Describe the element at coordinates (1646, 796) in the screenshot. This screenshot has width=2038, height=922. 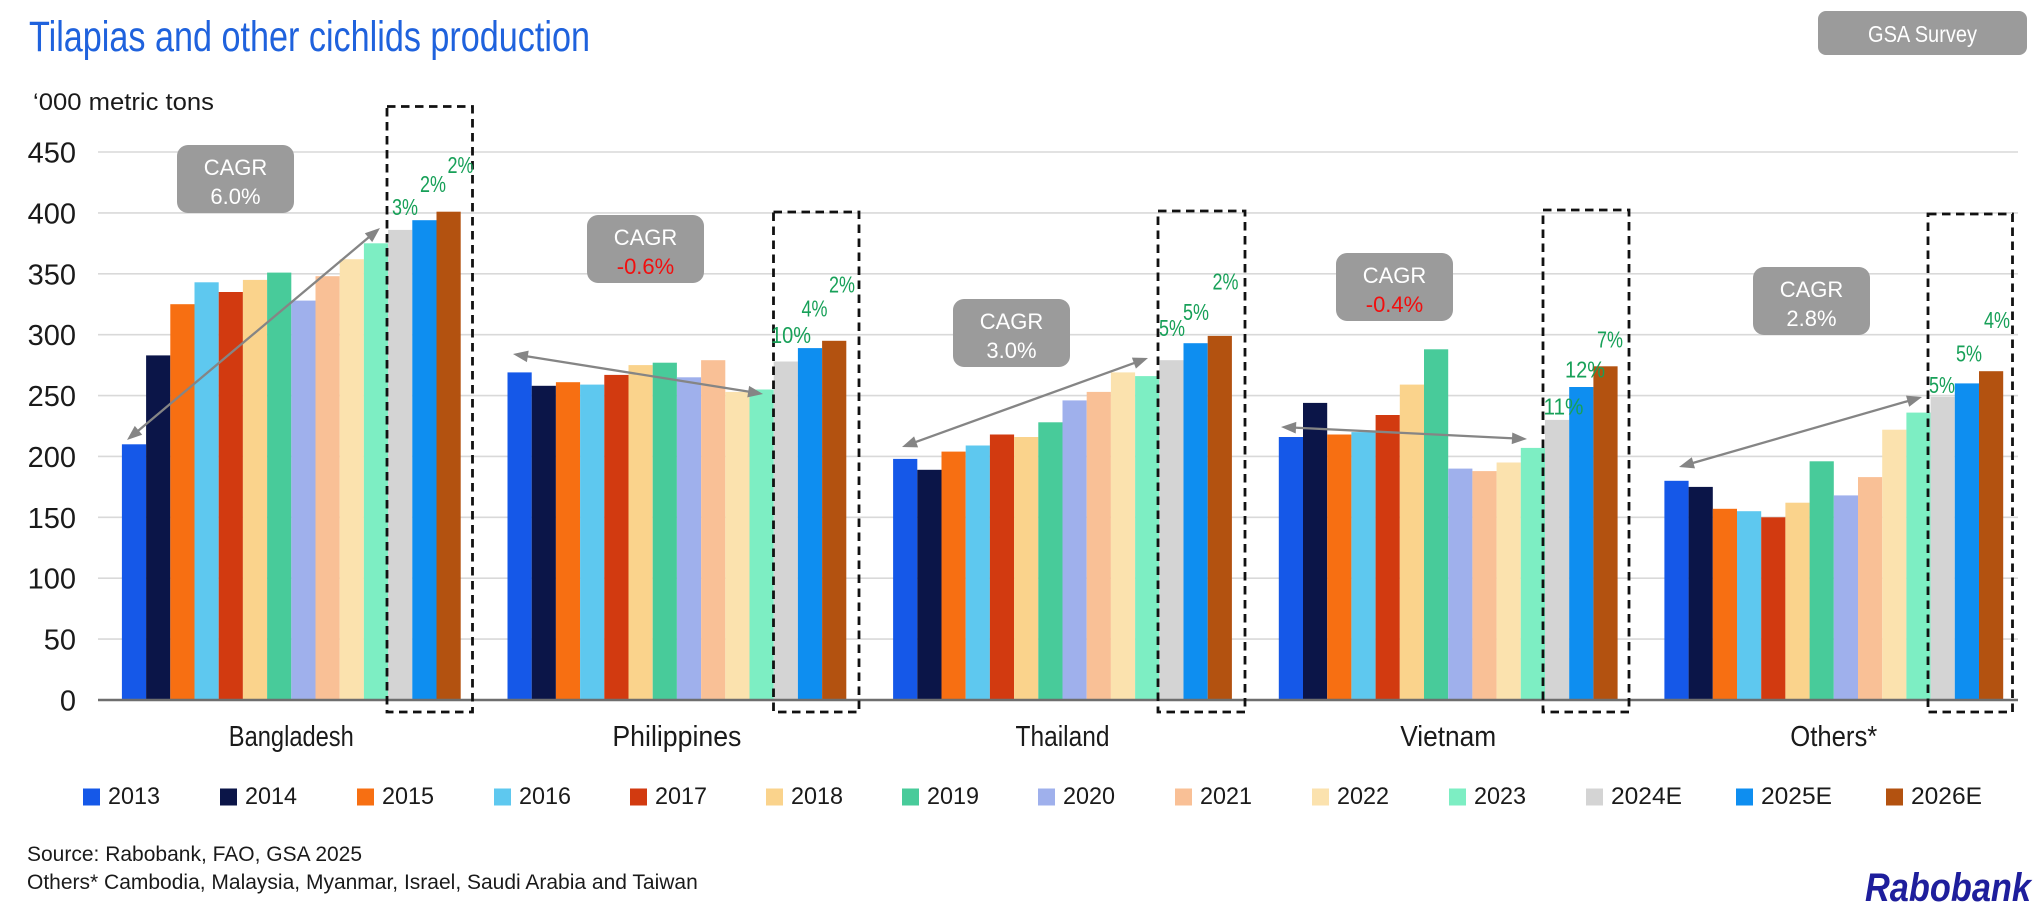
I see `svg-text: 2024E` at that location.